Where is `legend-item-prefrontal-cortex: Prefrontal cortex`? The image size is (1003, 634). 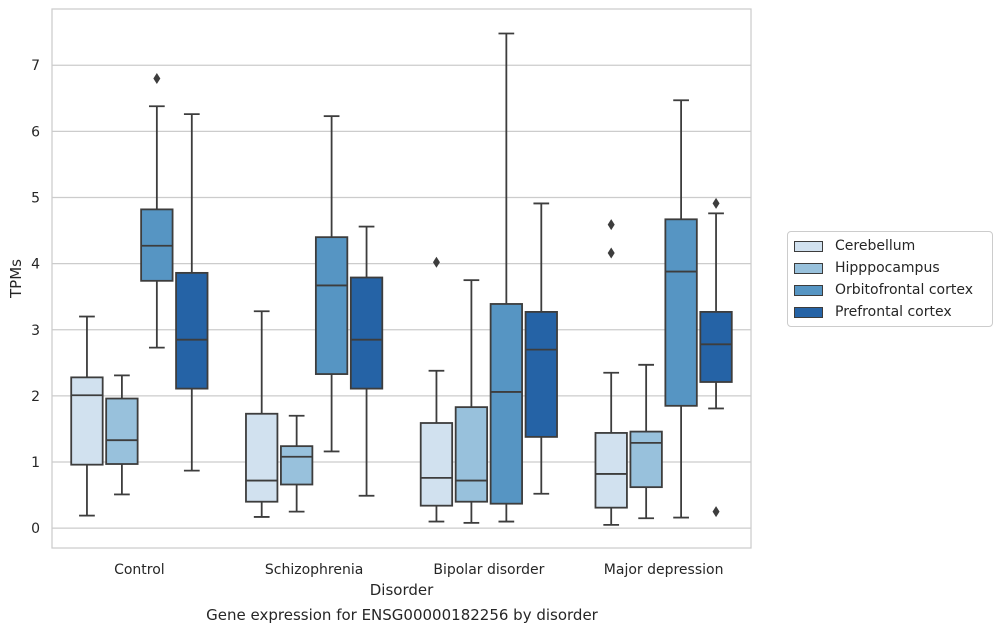
legend-item-prefrontal-cortex: Prefrontal cortex is located at coordinates (873, 312).